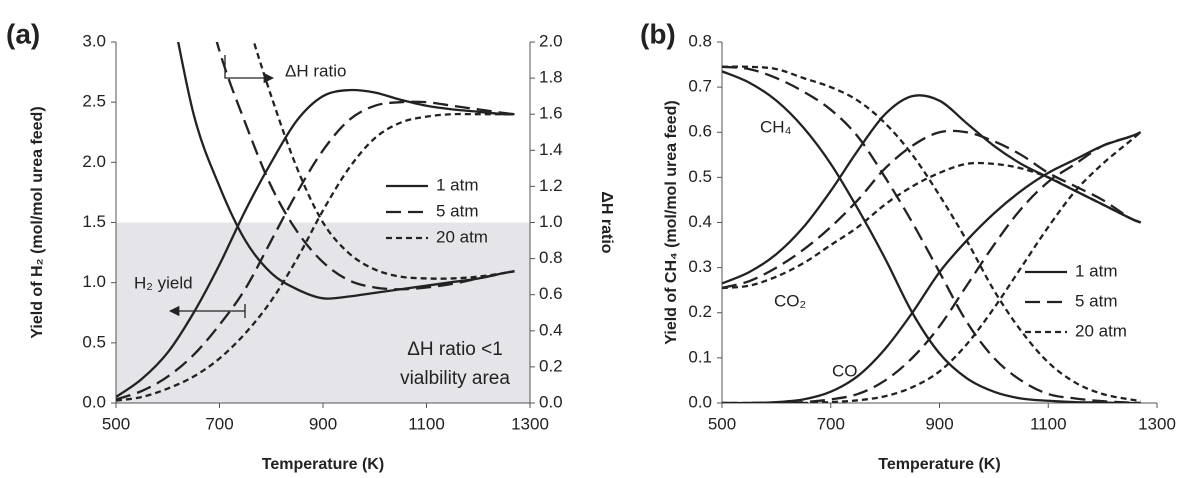 The height and width of the screenshot is (478, 1183). What do you see at coordinates (94, 221) in the screenshot?
I see `y-tick-label: 1.5` at bounding box center [94, 221].